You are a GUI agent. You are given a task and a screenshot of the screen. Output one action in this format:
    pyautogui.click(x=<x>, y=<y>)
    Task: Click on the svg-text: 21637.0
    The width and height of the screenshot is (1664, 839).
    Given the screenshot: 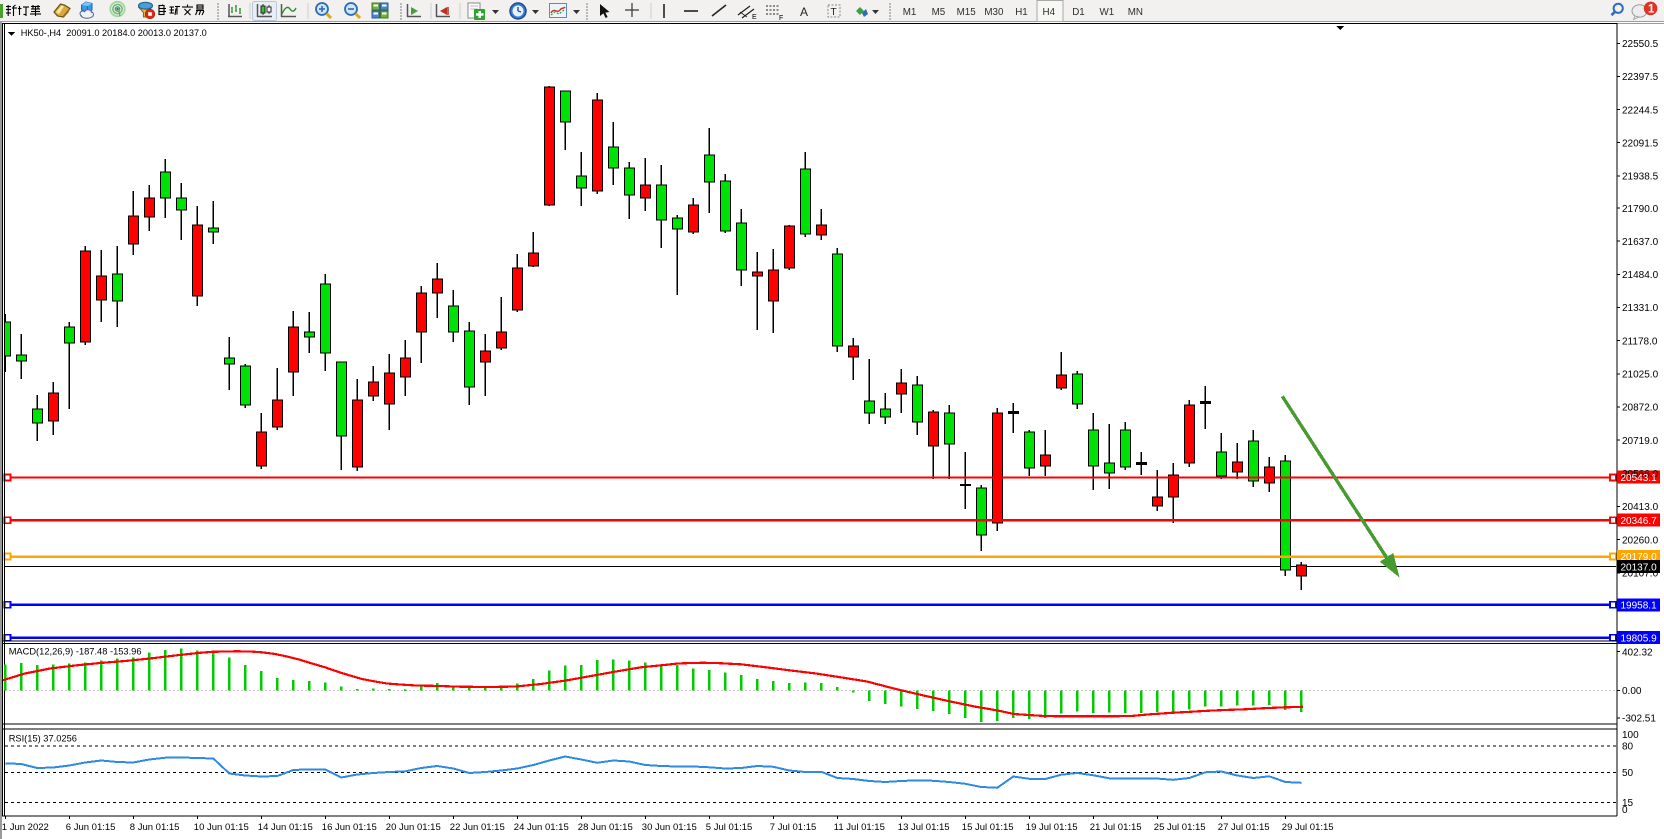 What is the action you would take?
    pyautogui.click(x=1640, y=242)
    